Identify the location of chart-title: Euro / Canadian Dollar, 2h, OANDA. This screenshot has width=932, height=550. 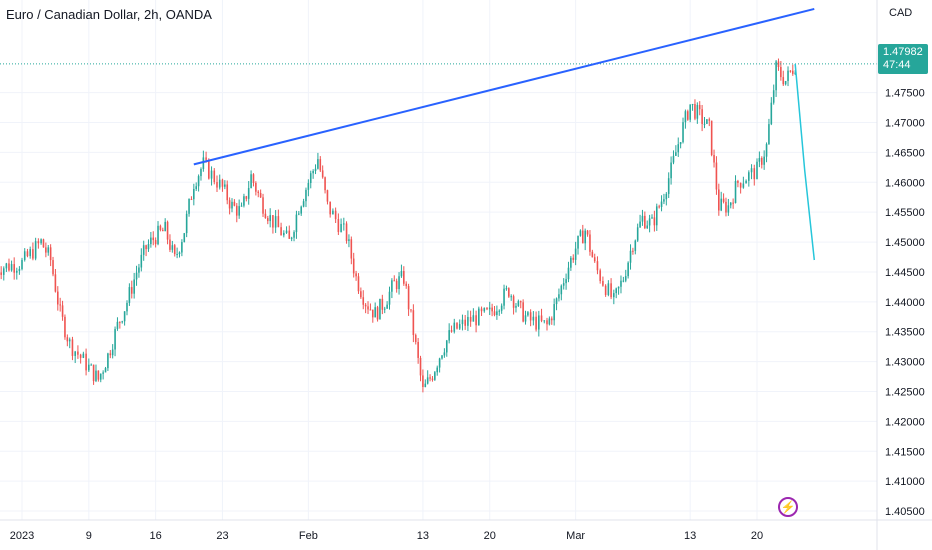
(109, 14).